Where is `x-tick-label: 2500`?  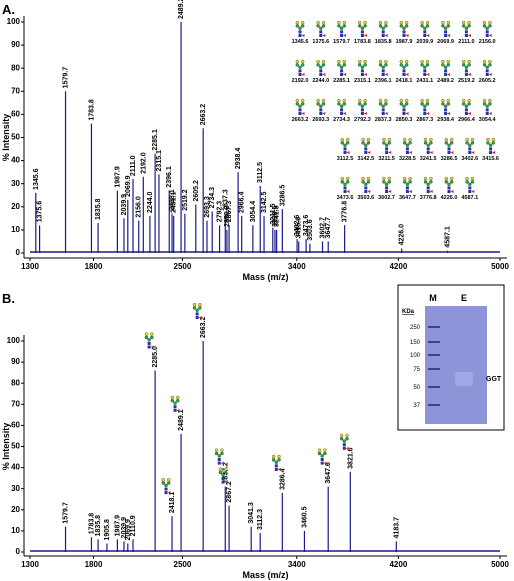 x-tick-label: 2500 is located at coordinates (183, 266).